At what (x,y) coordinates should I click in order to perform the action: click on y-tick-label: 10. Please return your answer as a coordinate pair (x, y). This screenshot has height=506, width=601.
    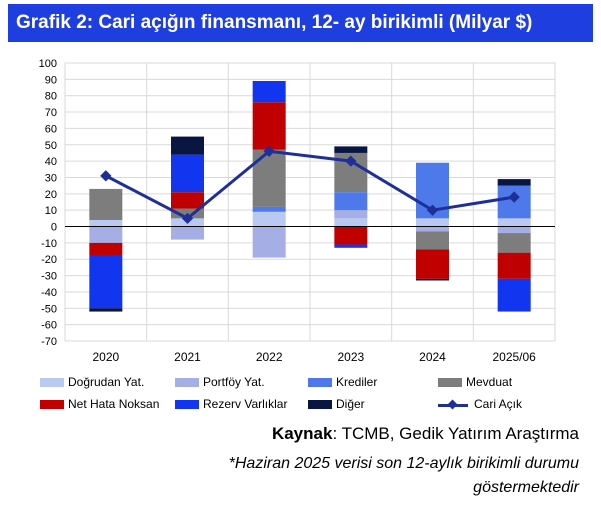
    Looking at the image, I should click on (51, 211).